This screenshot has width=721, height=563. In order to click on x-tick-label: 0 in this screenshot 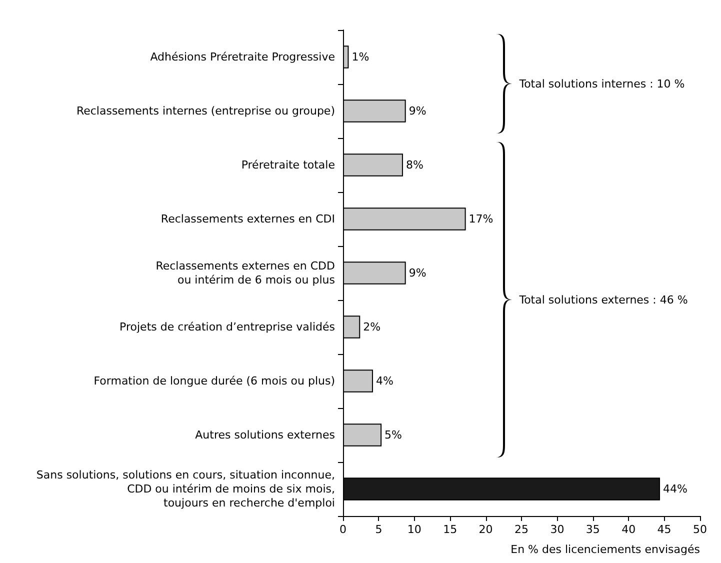, I will do `click(343, 529)`.